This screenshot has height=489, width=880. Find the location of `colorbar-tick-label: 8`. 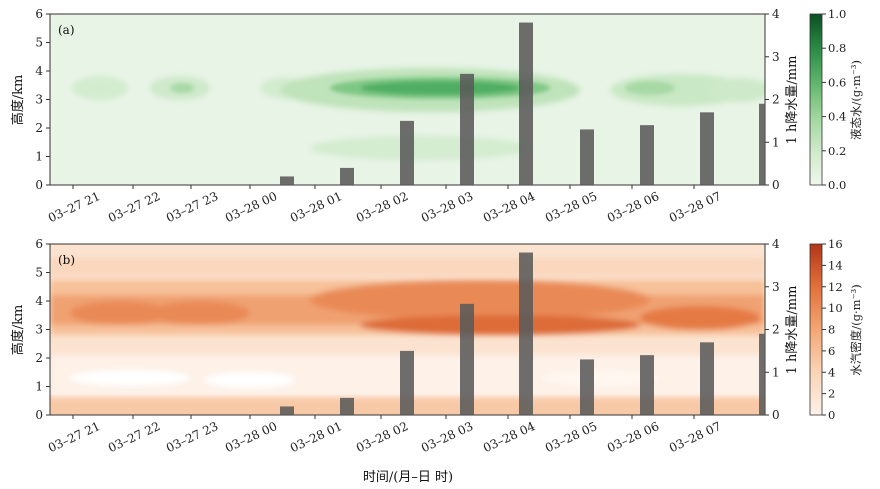

colorbar-tick-label: 8 is located at coordinates (831, 330).